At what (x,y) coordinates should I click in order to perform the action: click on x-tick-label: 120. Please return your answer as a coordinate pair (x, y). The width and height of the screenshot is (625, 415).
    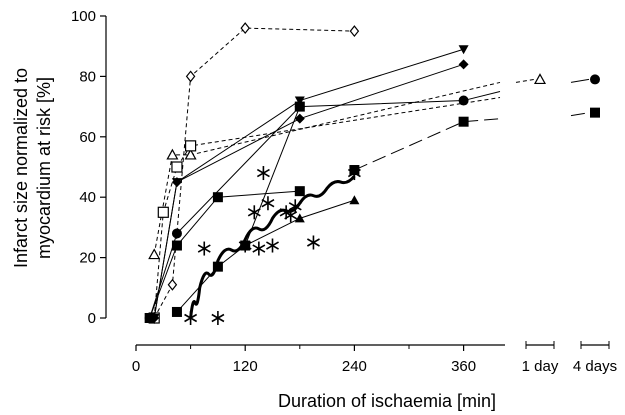
    Looking at the image, I should click on (245, 366).